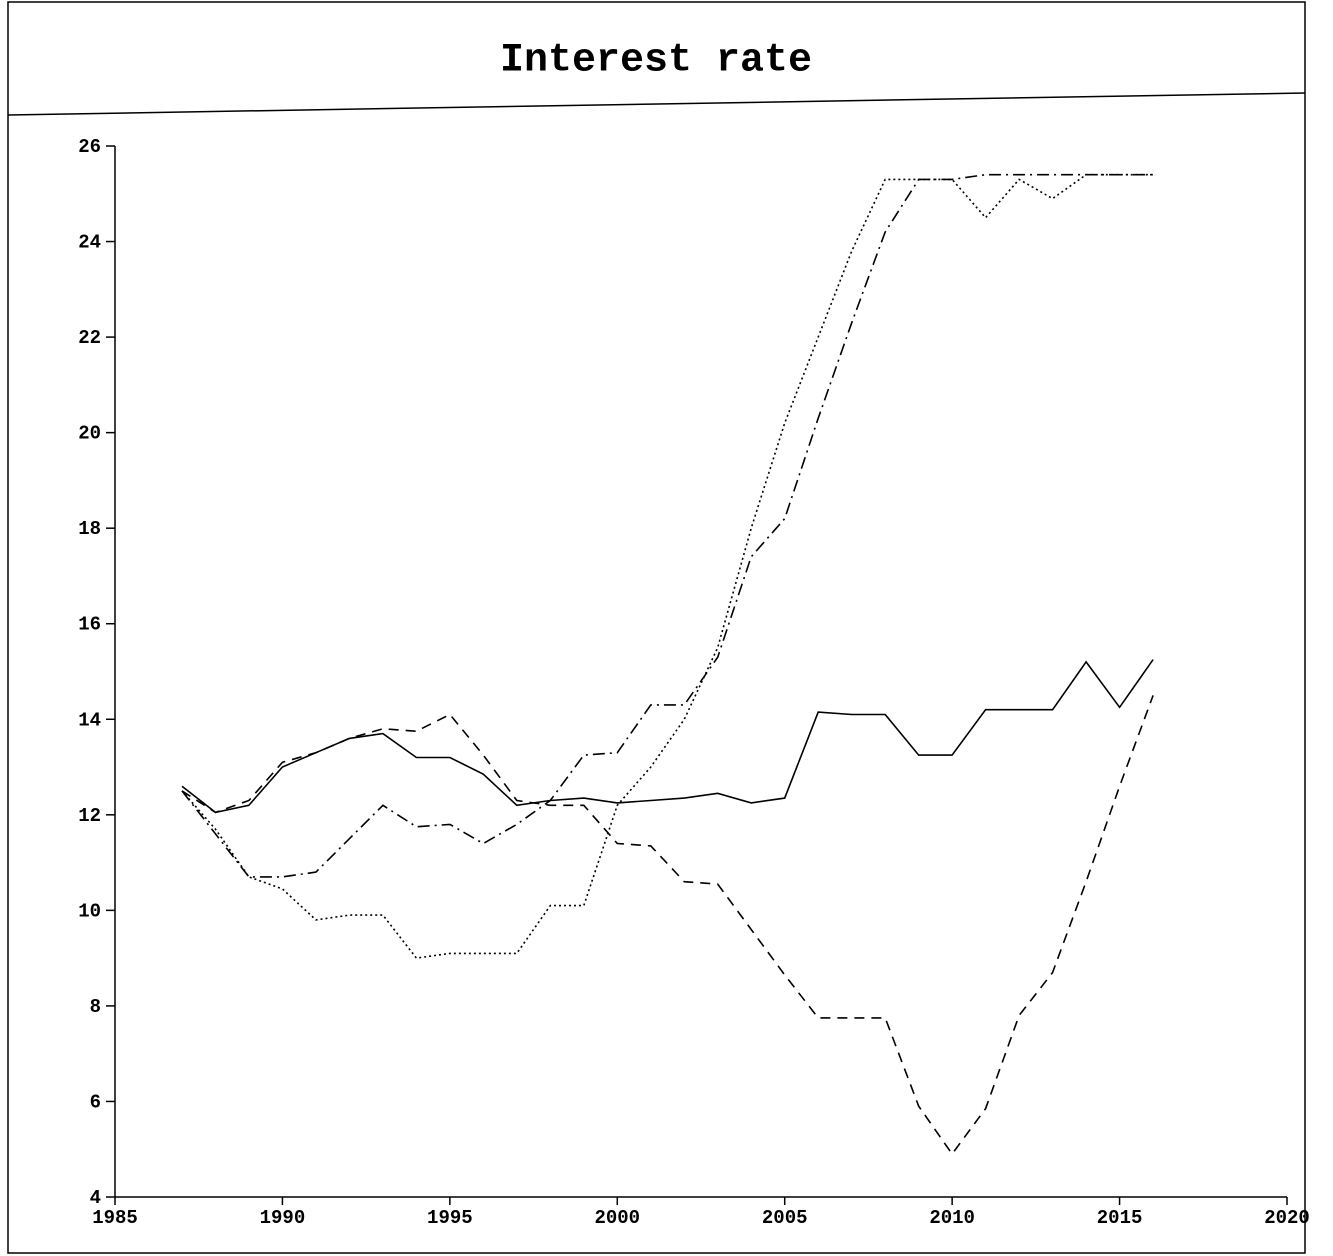  Describe the element at coordinates (450, 1218) in the screenshot. I see `x-tick-label: 1995` at that location.